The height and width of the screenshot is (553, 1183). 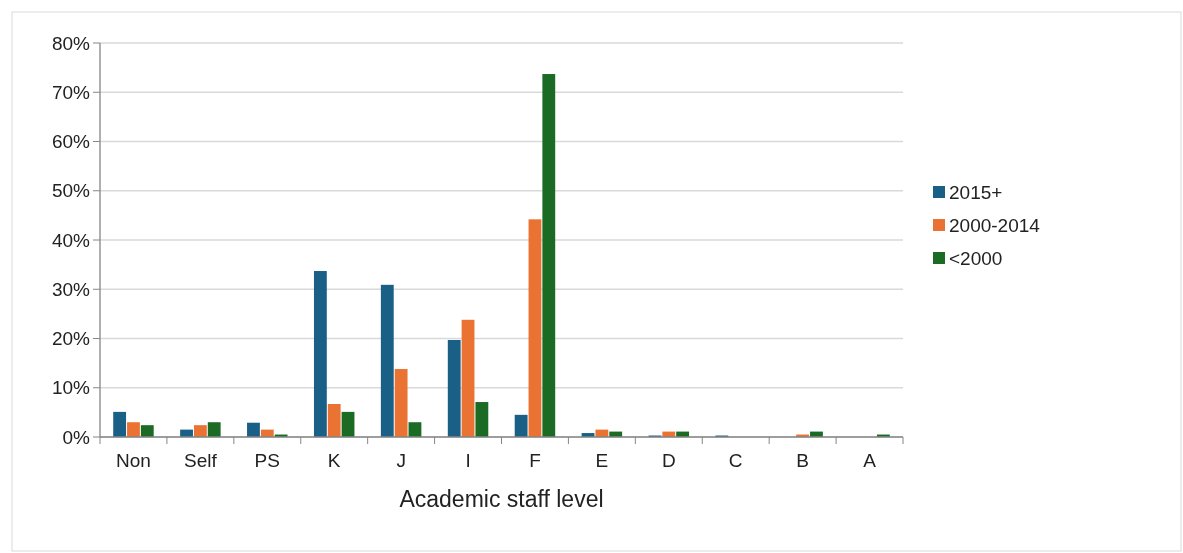 I want to click on x-tick-label: F, so click(x=535, y=460).